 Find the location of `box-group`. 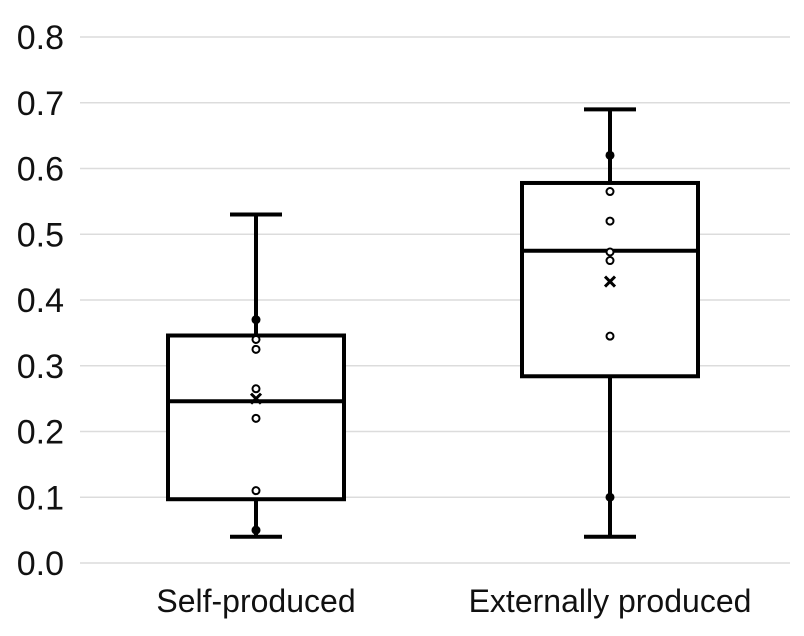

box-group is located at coordinates (256, 375).